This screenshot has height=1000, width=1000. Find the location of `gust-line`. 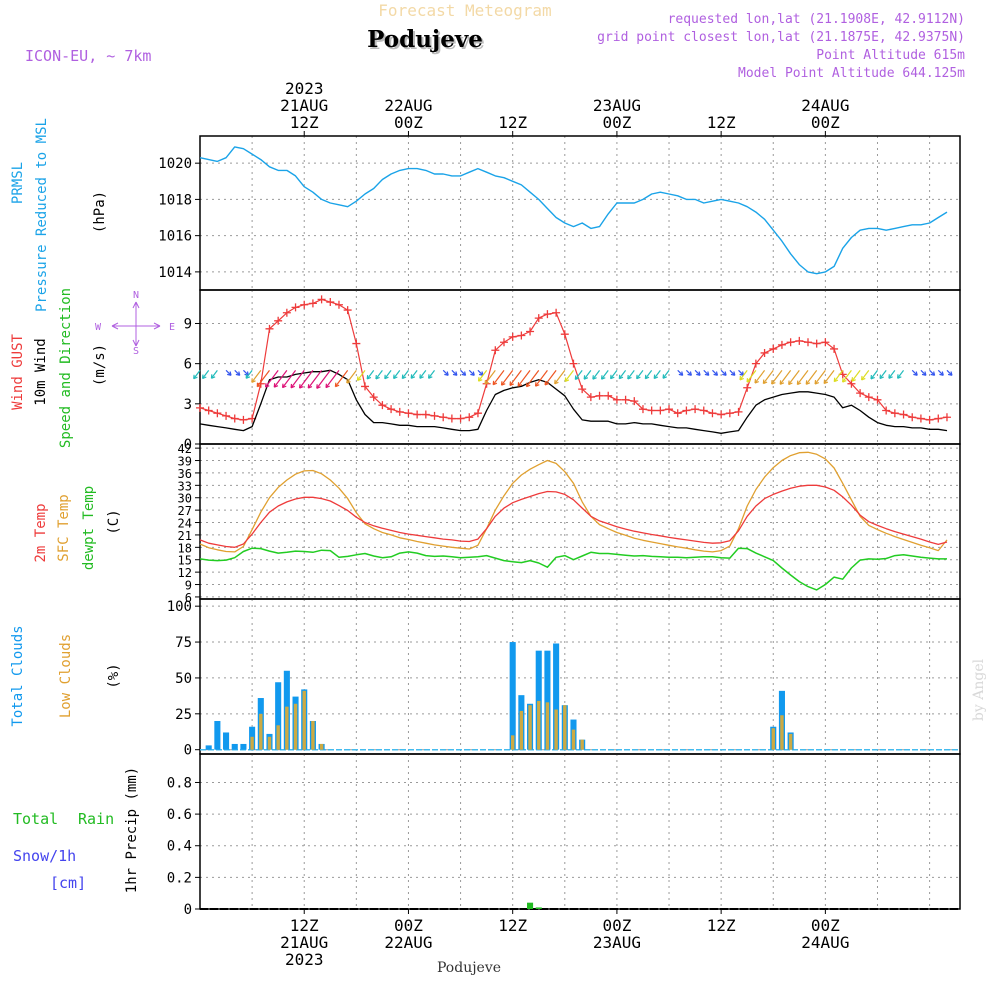

gust-line is located at coordinates (573, 359).